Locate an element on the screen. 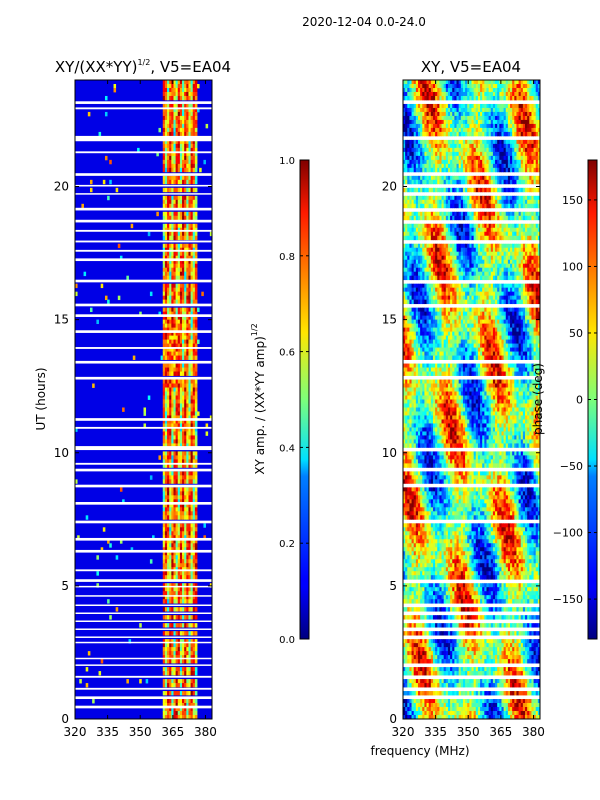 Image resolution: width=600 pixels, height=800 pixels. x-tick-label: 365 is located at coordinates (172, 732).